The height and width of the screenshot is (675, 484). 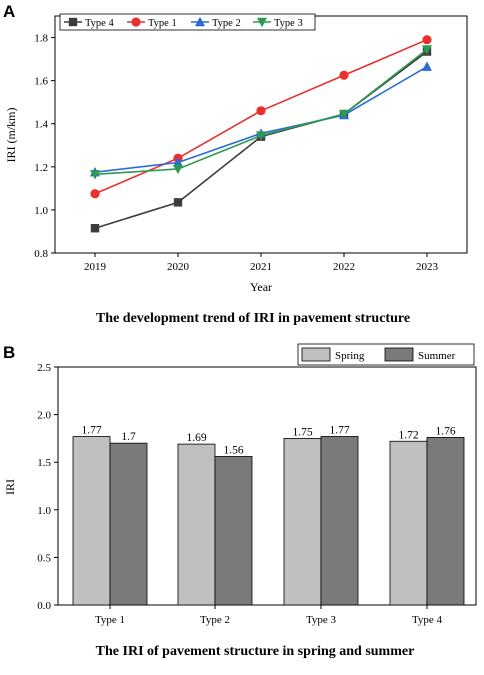 I want to click on legend-entry-label: Type 2, so click(x=226, y=23).